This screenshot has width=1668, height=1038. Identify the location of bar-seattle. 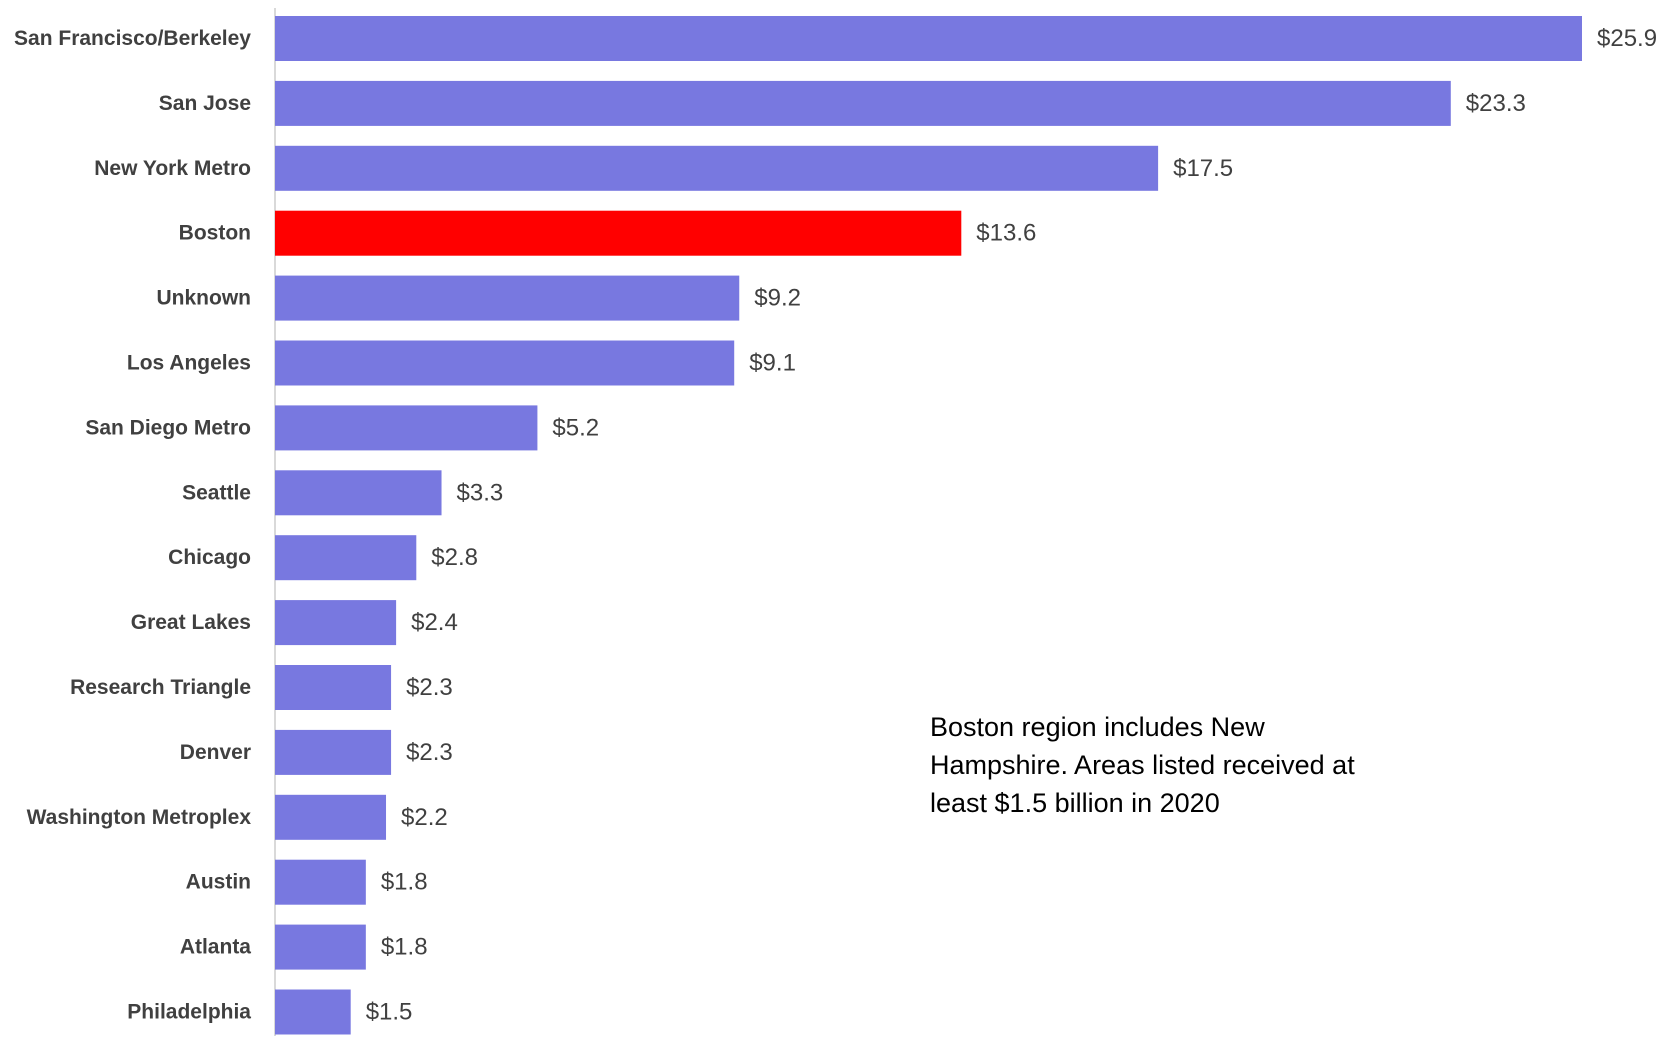
(358, 493).